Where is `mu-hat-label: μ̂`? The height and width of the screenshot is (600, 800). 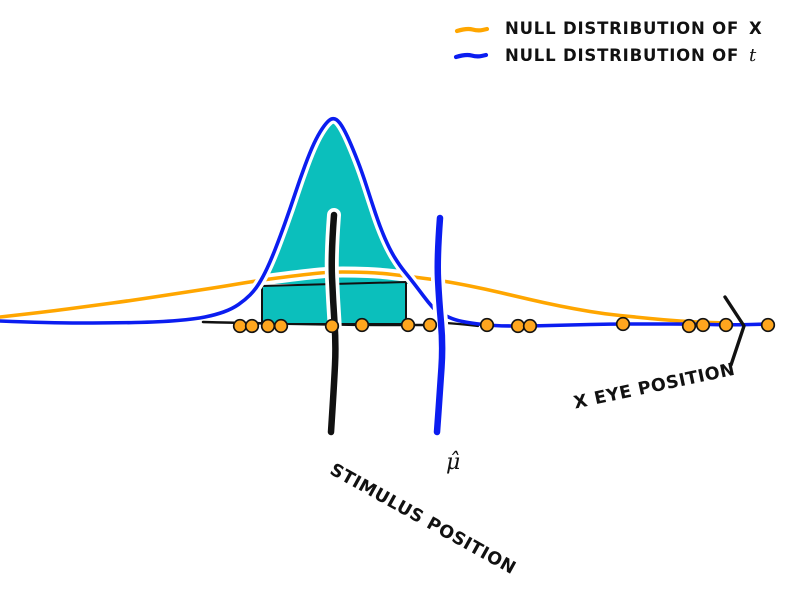
mu-hat-label: μ̂ is located at coordinates (453, 462).